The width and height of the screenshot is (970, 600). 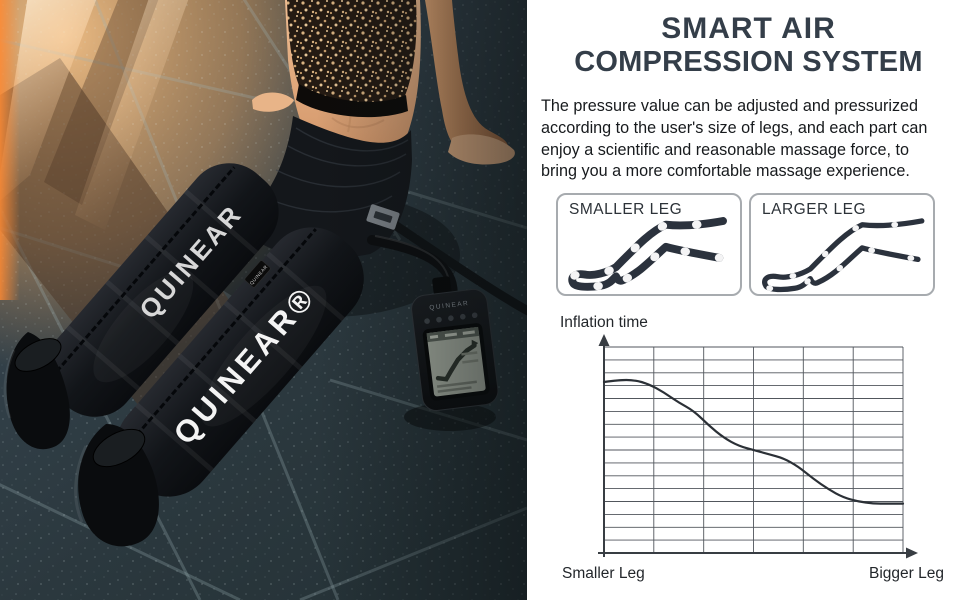 I want to click on leg-band-ticks, so click(x=843, y=255).